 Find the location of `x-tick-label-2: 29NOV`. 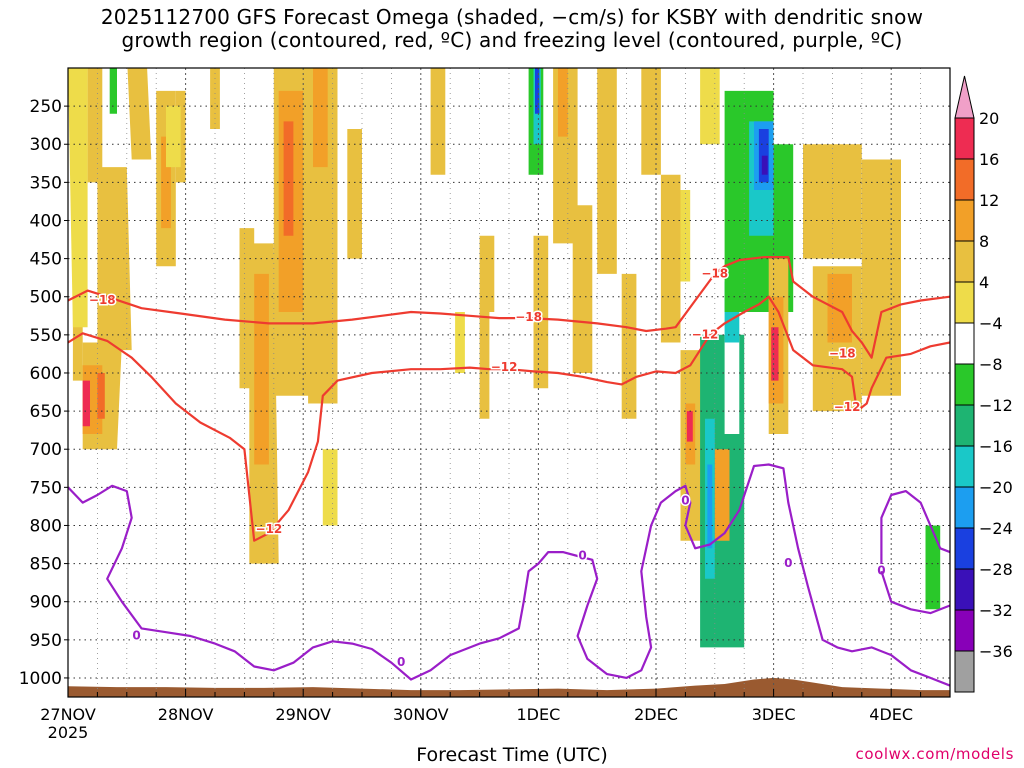

x-tick-label-2: 29NOV is located at coordinates (303, 714).